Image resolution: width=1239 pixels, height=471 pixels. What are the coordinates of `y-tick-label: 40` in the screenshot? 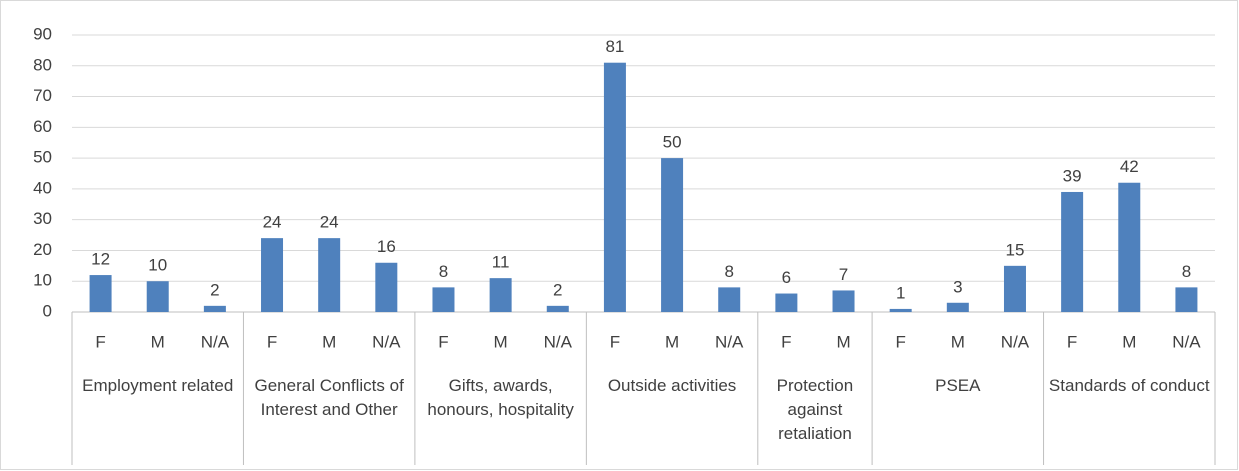 It's located at (42, 187).